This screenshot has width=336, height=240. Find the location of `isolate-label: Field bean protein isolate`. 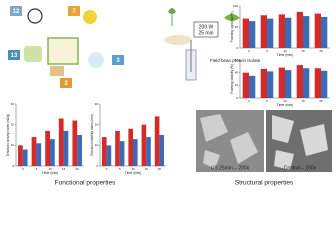

isolate-label: Field bean protein isolate is located at coordinates (235, 60).